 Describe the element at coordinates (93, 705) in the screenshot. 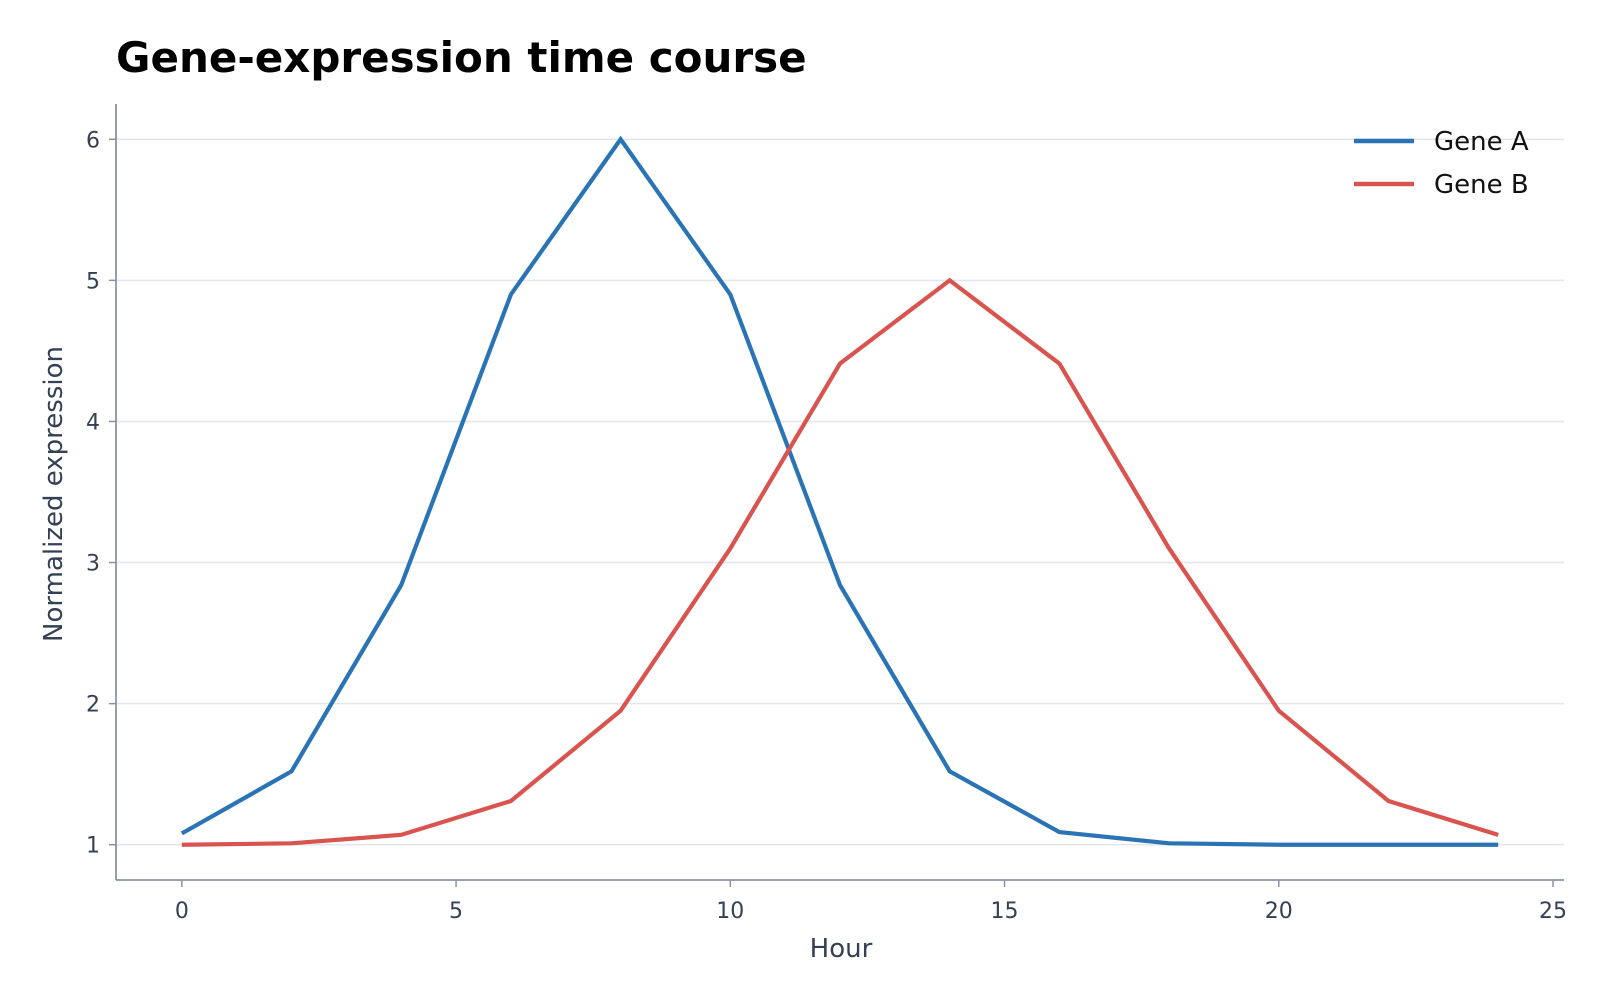

I see `y-tick-label: 2` at that location.